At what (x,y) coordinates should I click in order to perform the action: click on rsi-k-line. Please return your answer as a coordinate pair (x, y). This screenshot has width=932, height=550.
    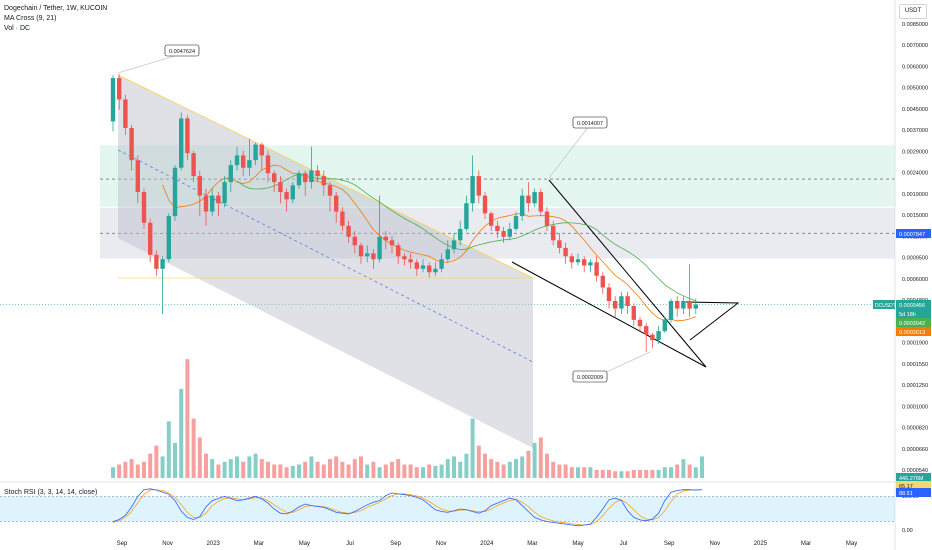
    Looking at the image, I should click on (407, 507).